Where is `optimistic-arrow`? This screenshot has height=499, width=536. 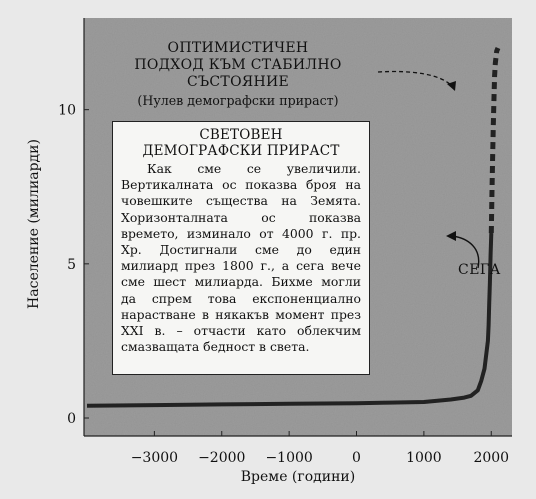 optimistic-arrow is located at coordinates (415, 78).